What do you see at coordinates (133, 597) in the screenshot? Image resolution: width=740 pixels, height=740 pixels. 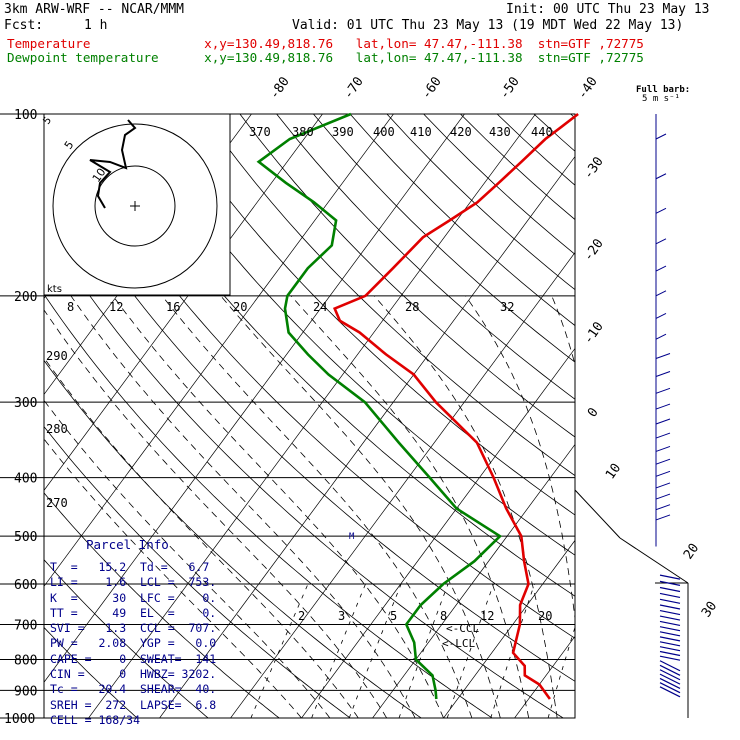 I see `parcel-info-row: K = 30 LFC = 0.` at bounding box center [133, 597].